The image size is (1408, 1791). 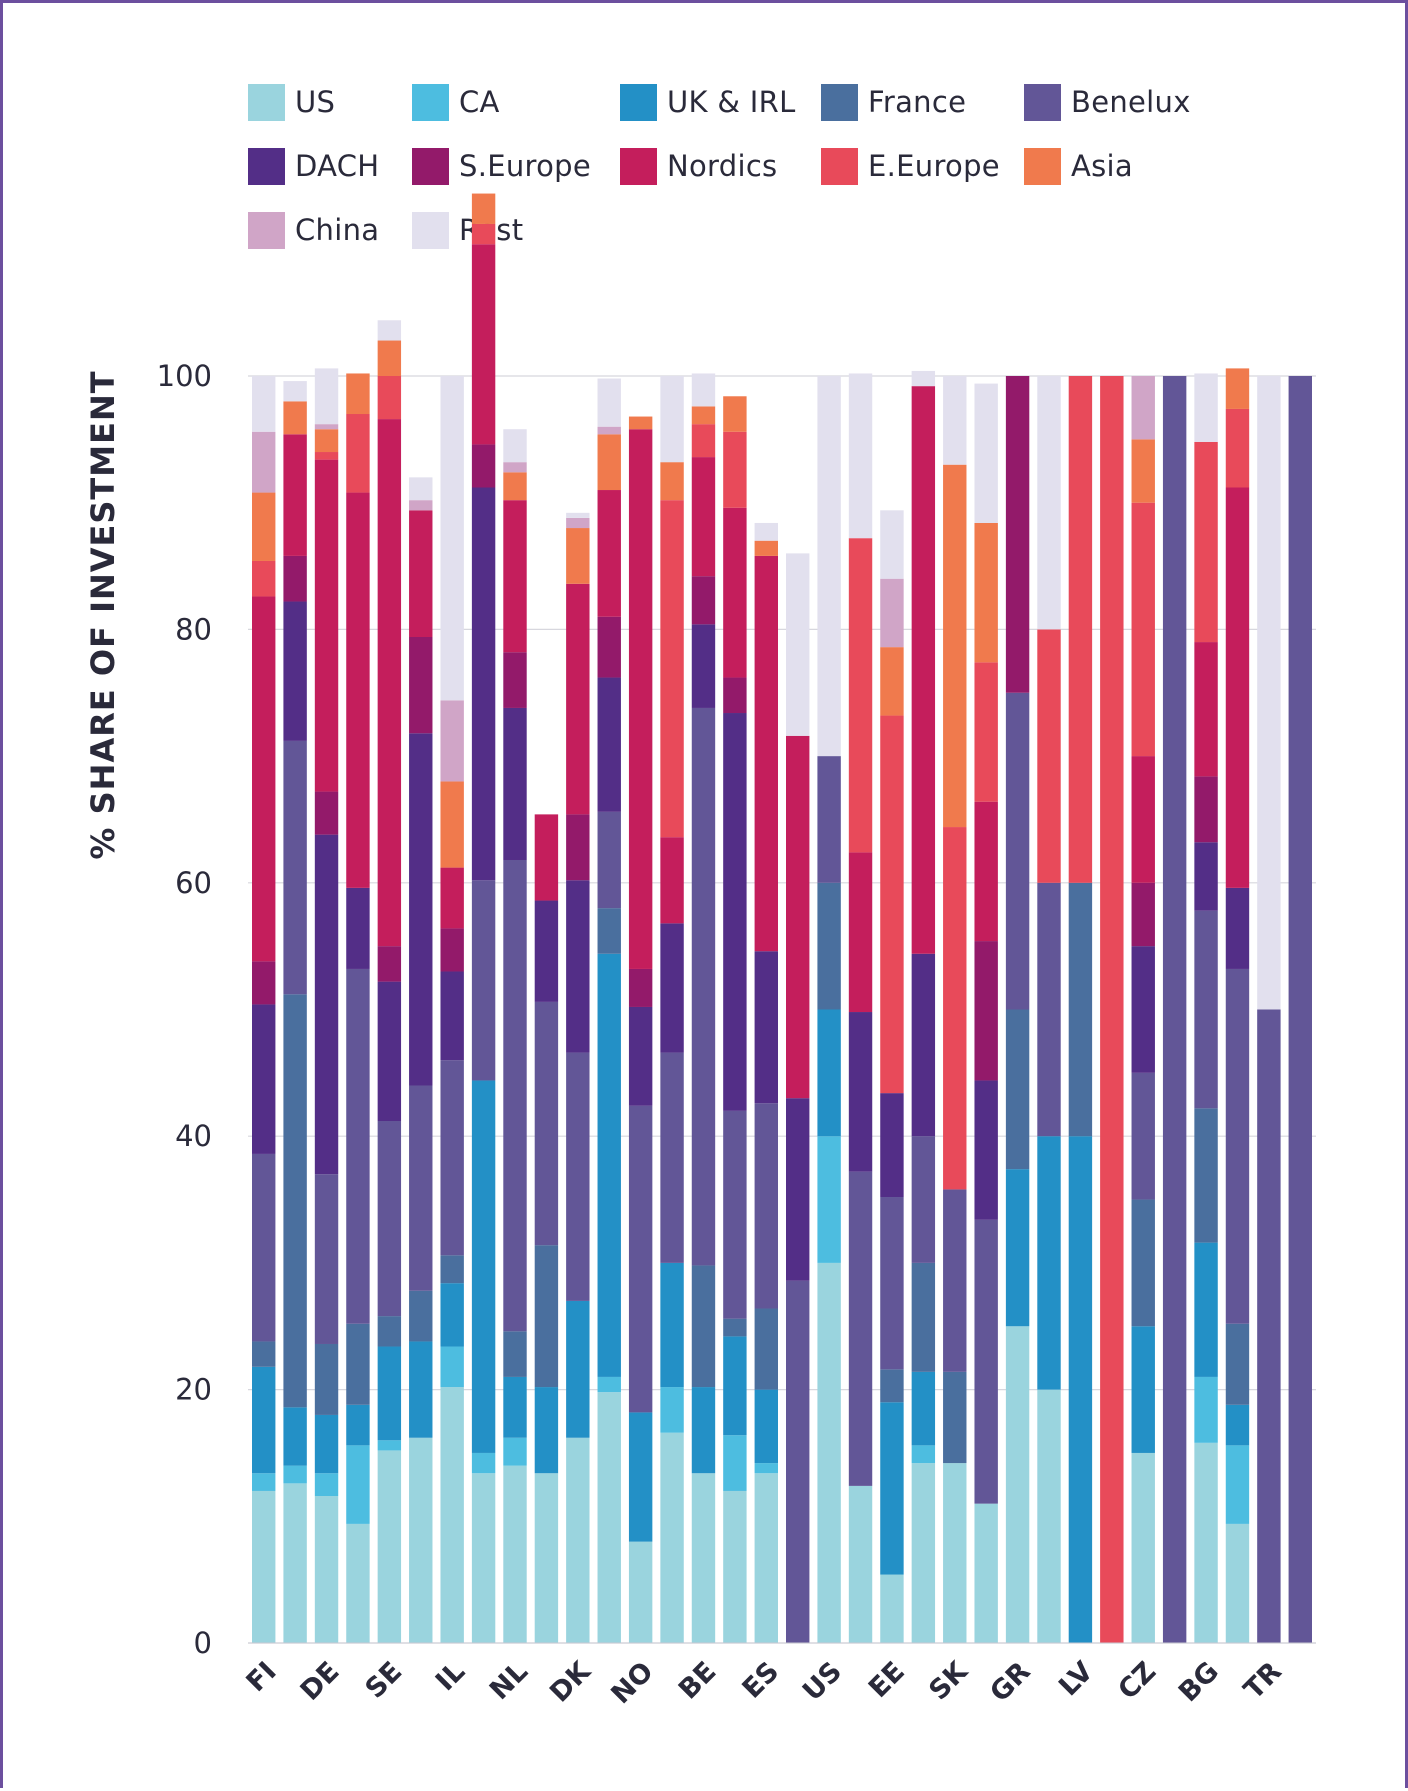 What do you see at coordinates (698, 1681) in the screenshot?
I see `x-tick-label: BE` at bounding box center [698, 1681].